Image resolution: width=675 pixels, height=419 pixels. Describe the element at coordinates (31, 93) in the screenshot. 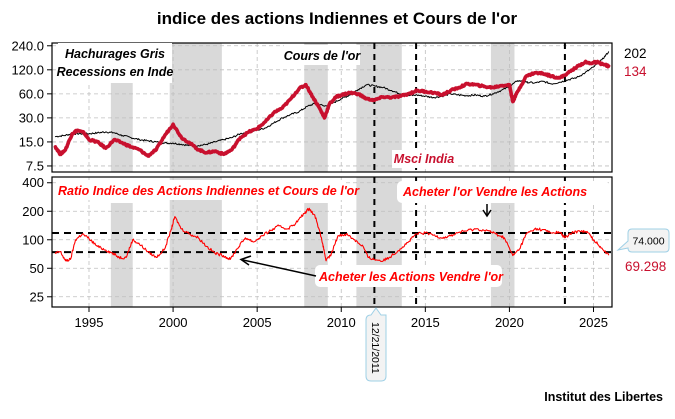

I see `y-tick-label: 60.0` at that location.